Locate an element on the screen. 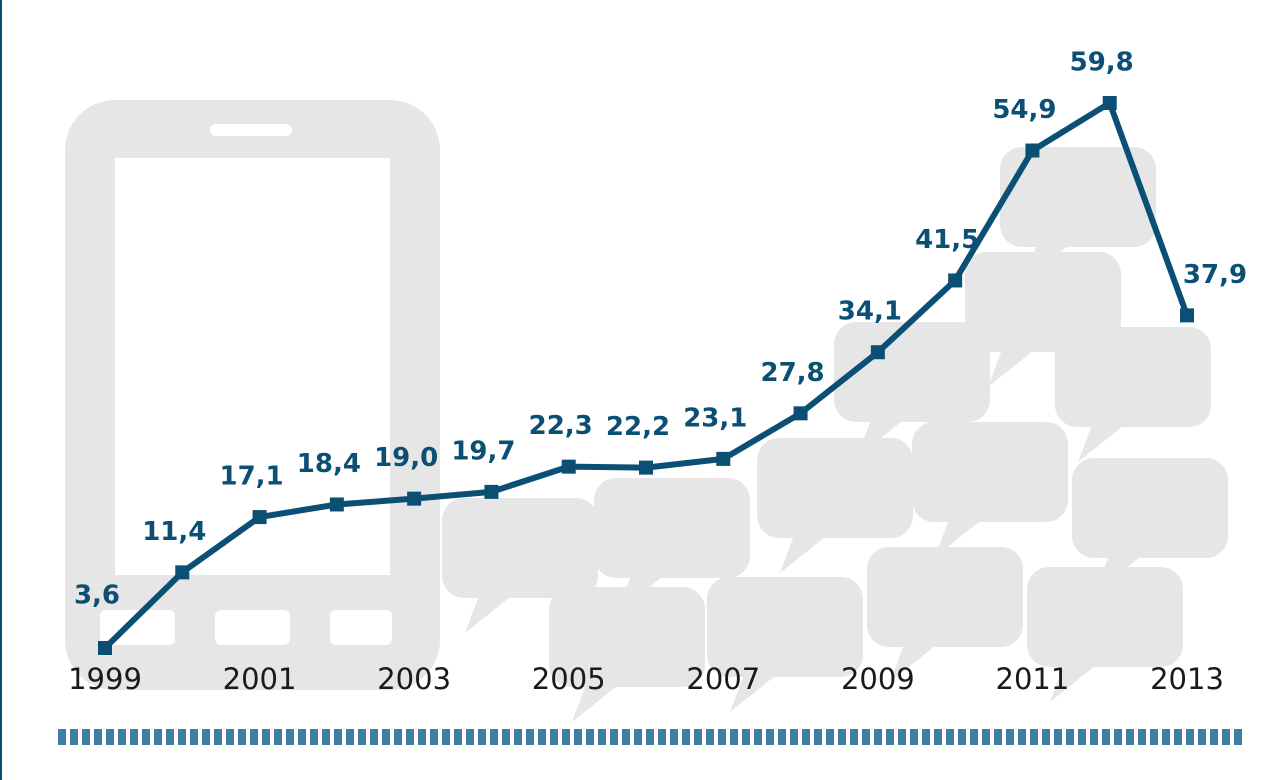  data-label: 41,5 is located at coordinates (947, 240).